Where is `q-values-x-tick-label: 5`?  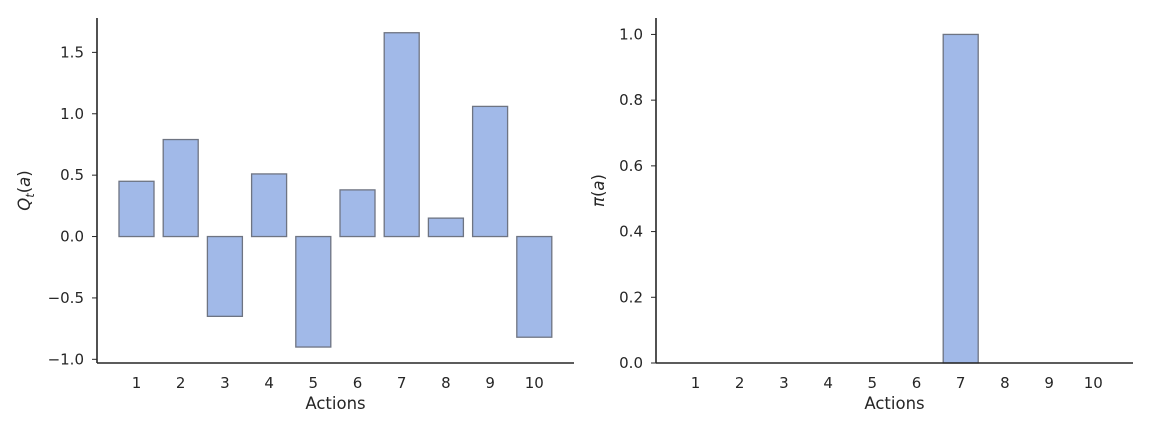 q-values-x-tick-label: 5 is located at coordinates (314, 383).